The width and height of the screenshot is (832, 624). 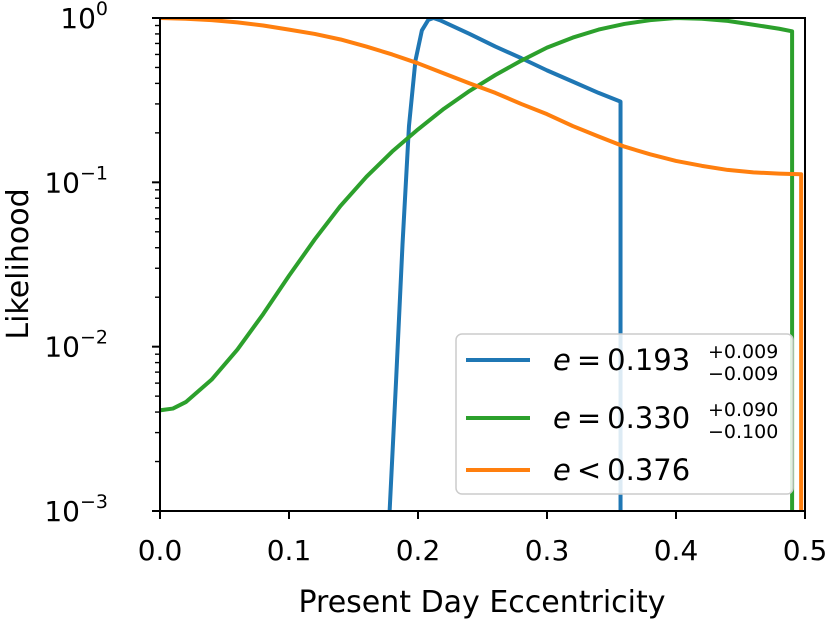 What do you see at coordinates (743, 410) in the screenshot?
I see `legend-upper-error: +0.090` at bounding box center [743, 410].